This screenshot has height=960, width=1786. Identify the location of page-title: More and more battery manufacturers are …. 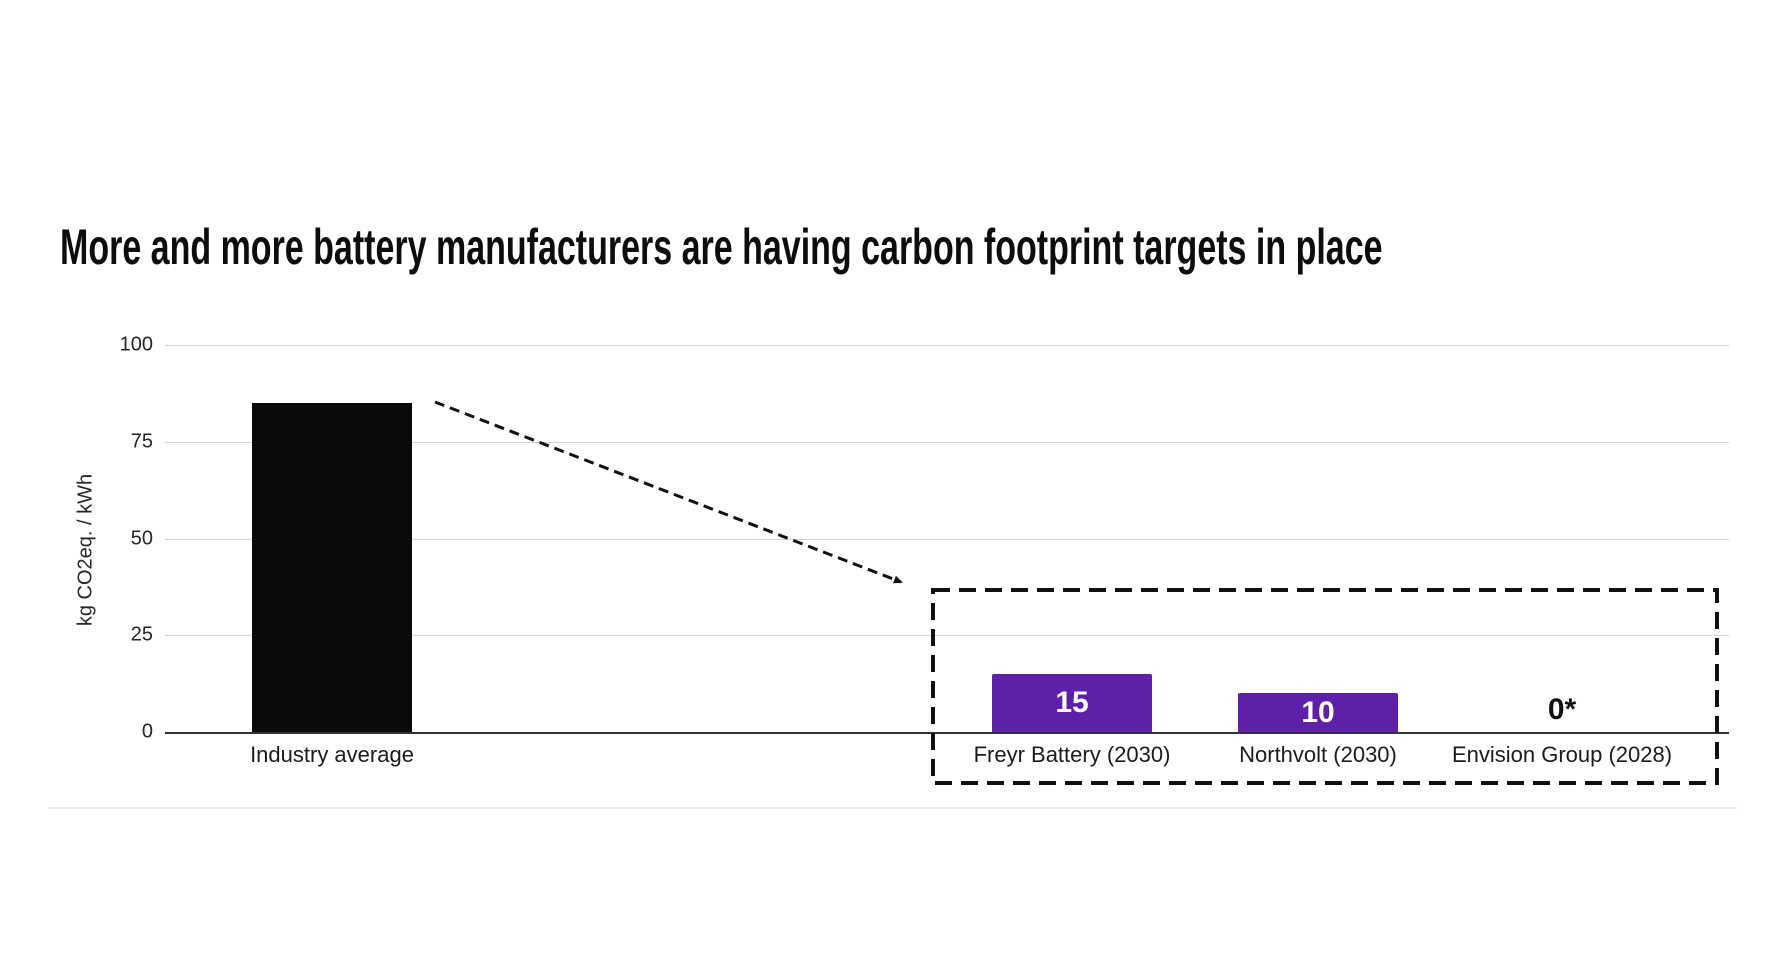
(721, 247).